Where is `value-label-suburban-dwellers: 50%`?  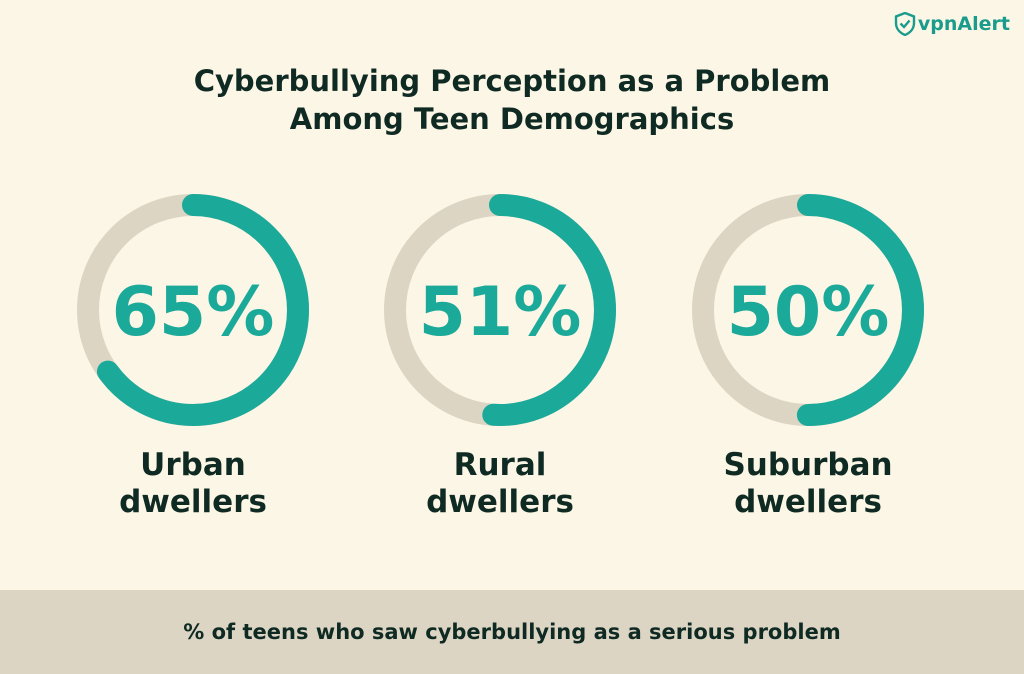
value-label-suburban-dwellers: 50% is located at coordinates (808, 312).